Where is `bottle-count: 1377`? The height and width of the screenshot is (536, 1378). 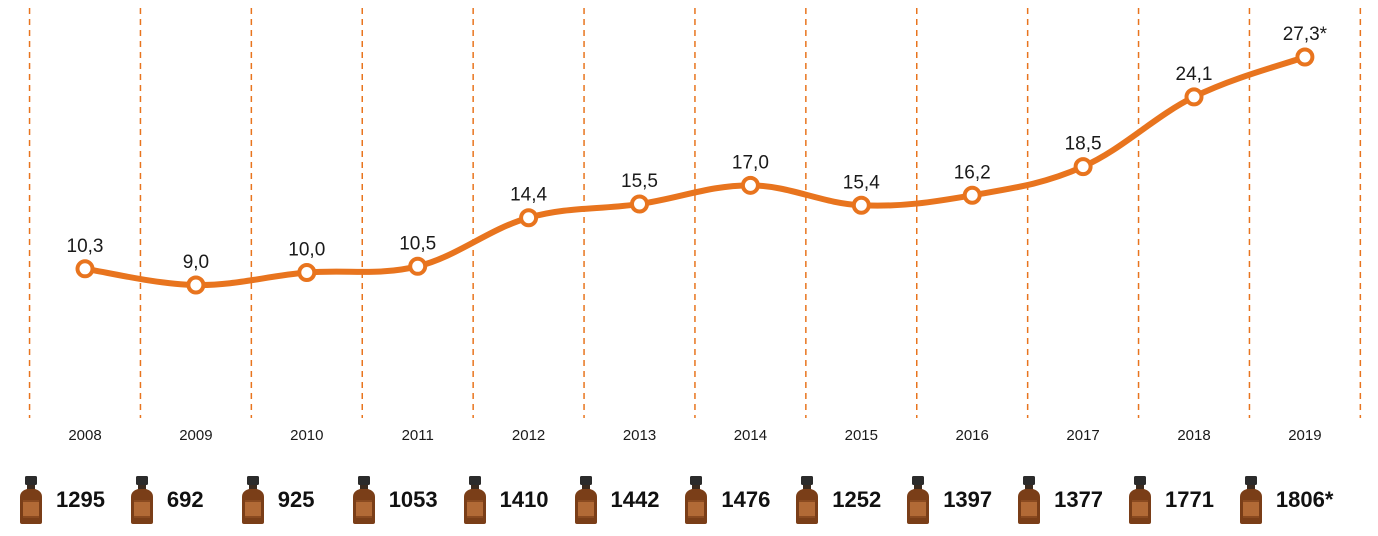
bottle-count: 1377 is located at coordinates (1079, 499).